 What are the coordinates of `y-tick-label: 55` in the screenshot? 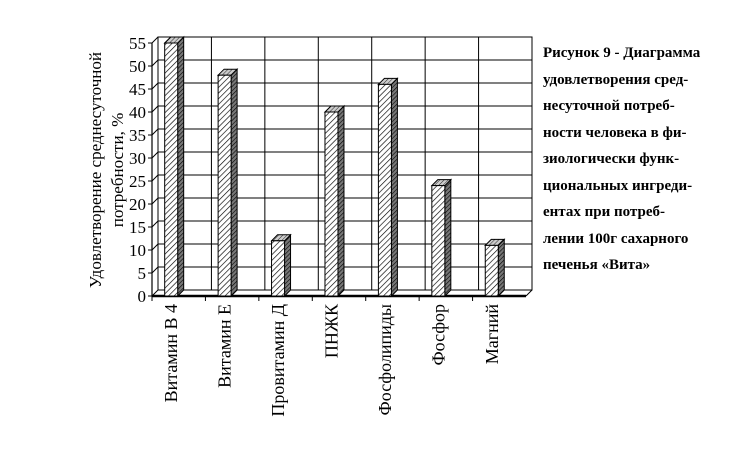 It's located at (137, 43).